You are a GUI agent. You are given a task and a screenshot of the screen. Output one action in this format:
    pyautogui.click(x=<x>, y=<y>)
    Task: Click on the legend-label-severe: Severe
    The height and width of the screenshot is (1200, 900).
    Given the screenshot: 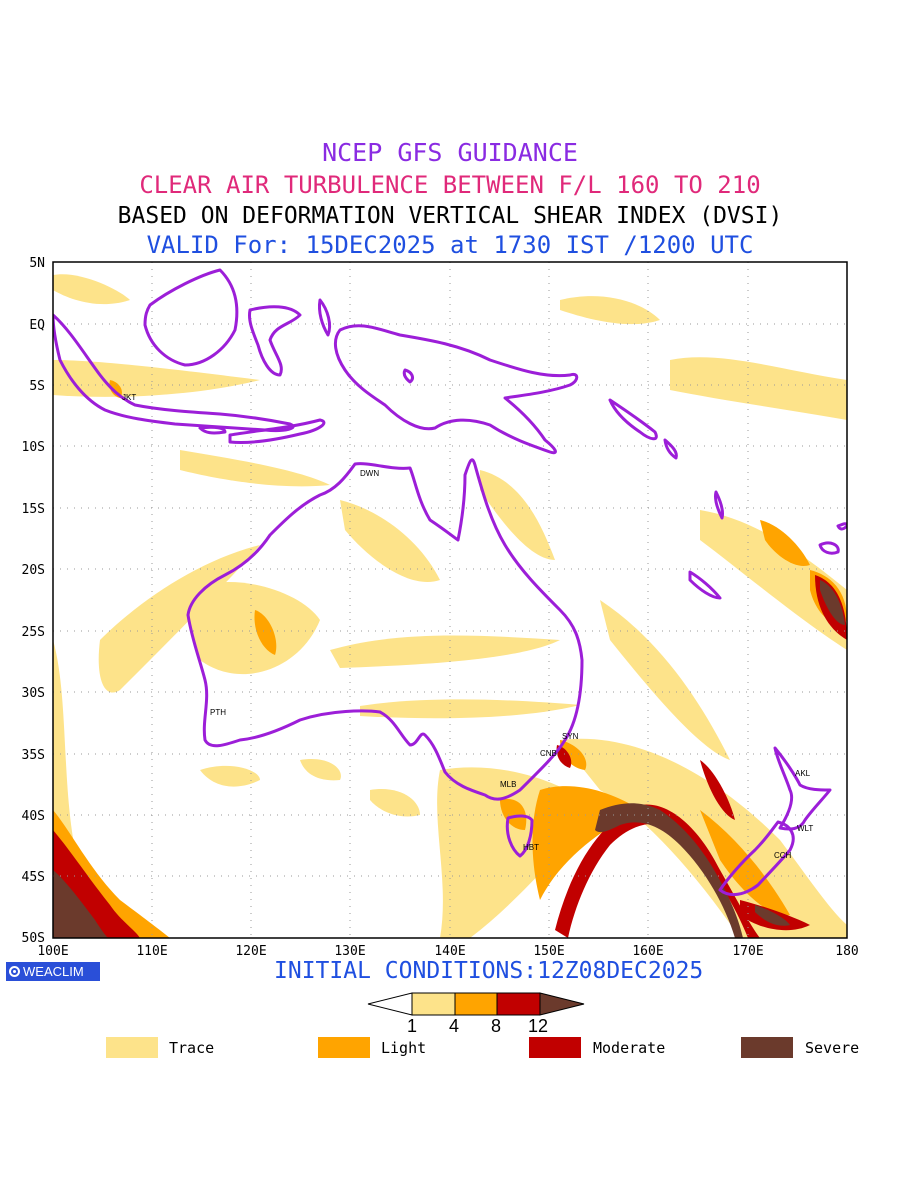 What is the action you would take?
    pyautogui.click(x=832, y=1048)
    